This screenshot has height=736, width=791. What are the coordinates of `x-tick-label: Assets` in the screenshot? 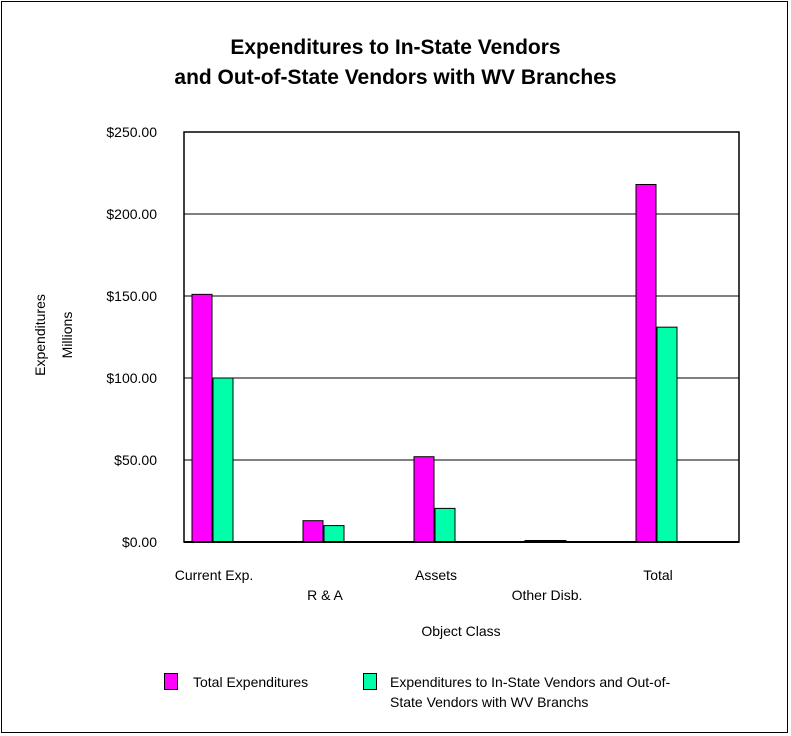 It's located at (436, 575).